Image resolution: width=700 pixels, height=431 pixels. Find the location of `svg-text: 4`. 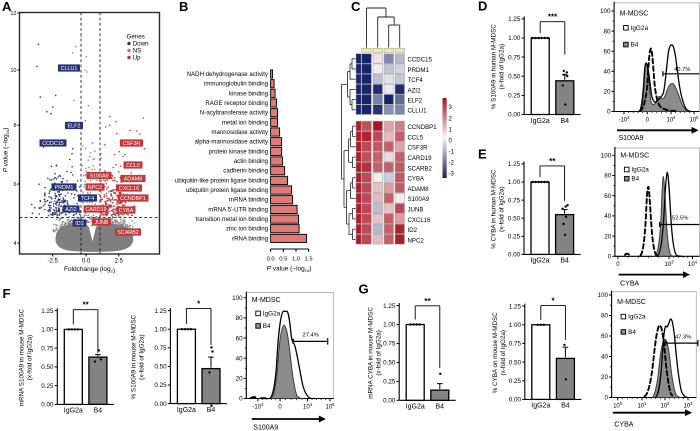

svg-text: 4 is located at coordinates (14, 244).